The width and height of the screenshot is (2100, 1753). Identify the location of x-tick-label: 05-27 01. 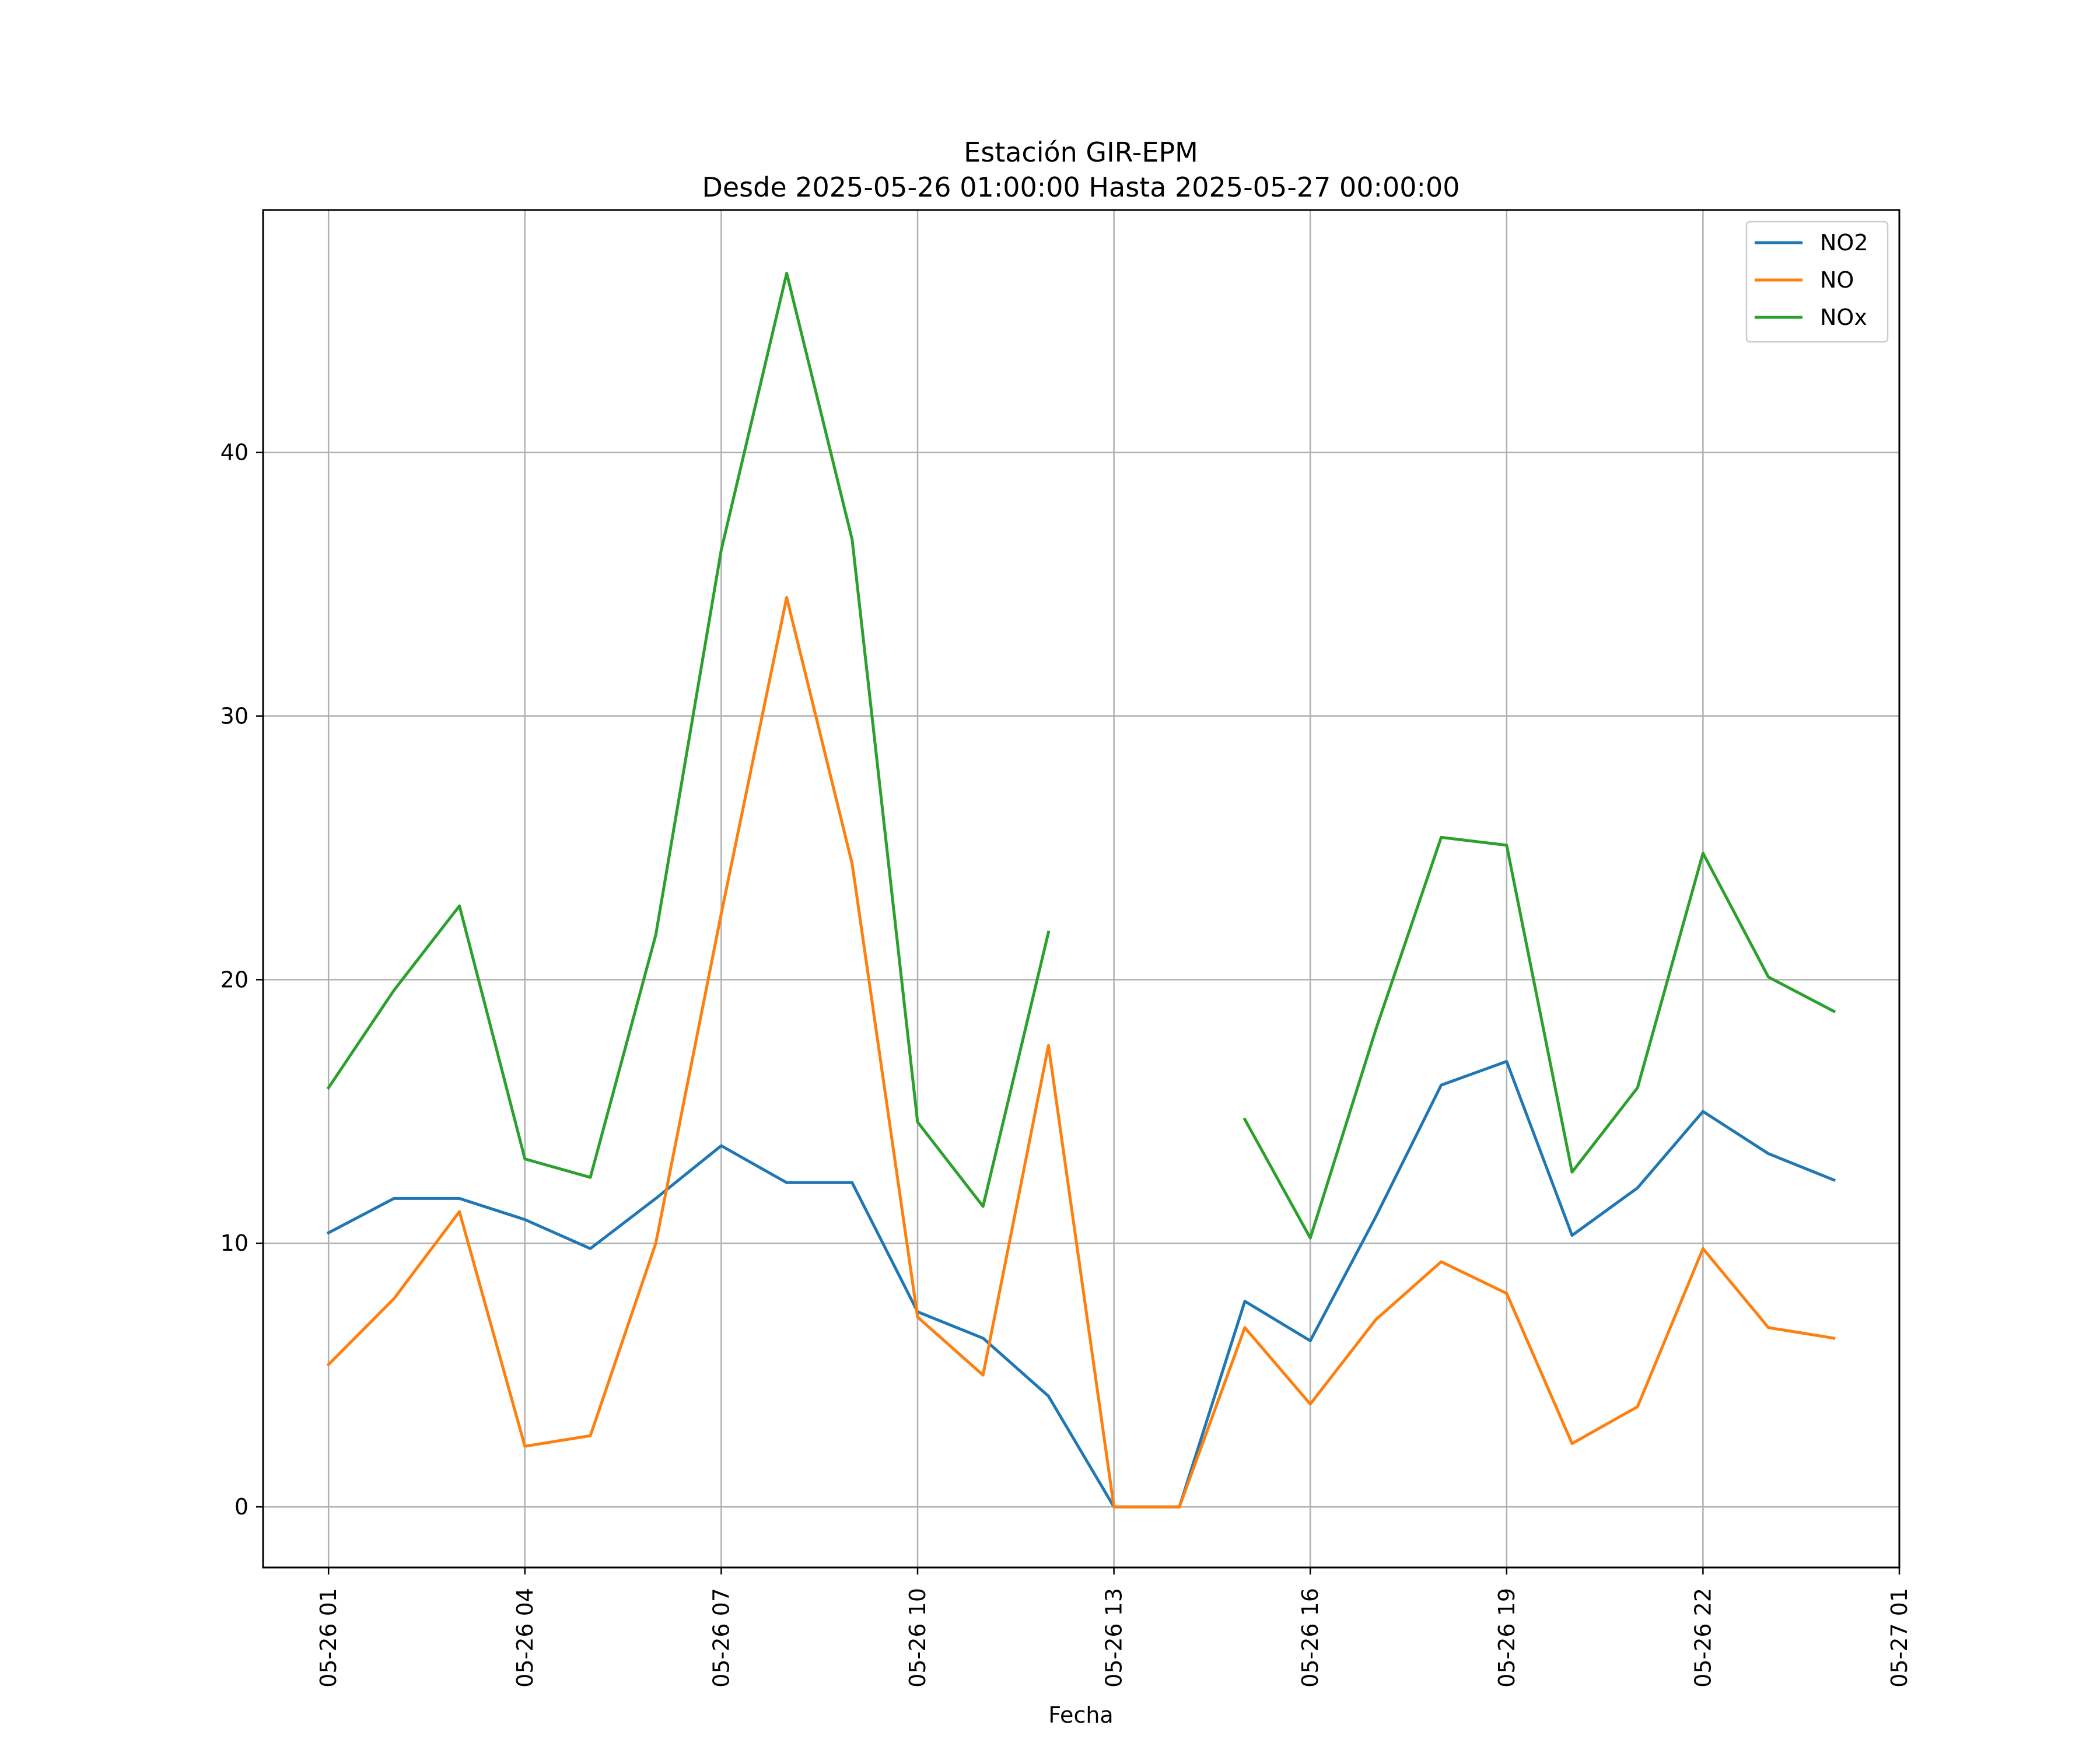
(1899, 1638).